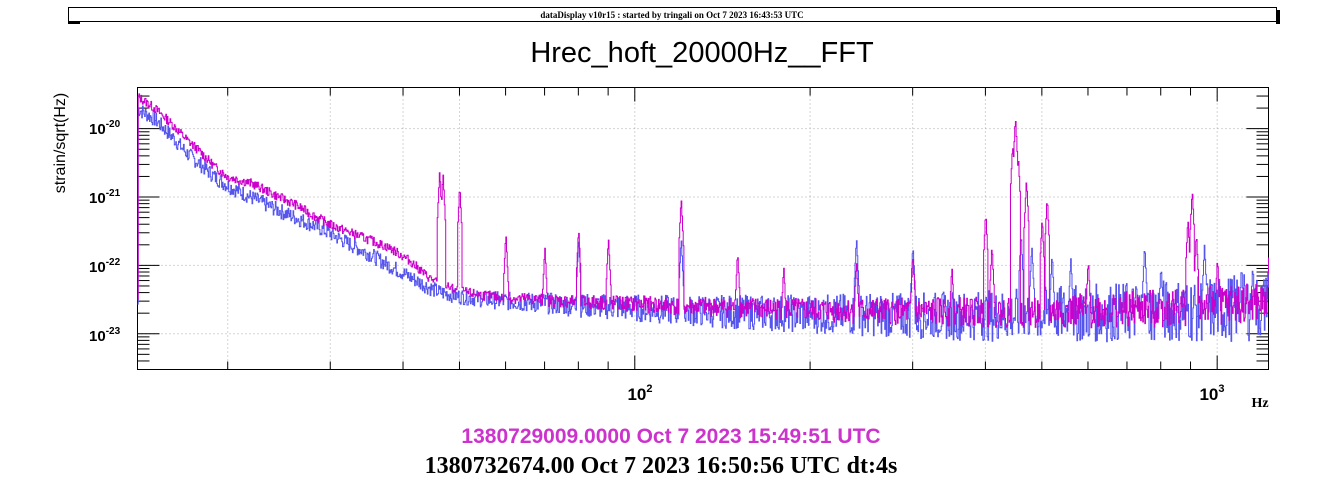 This screenshot has width=1343, height=489. I want to click on y-tick-label-1e-22: 10-22, so click(105, 266).